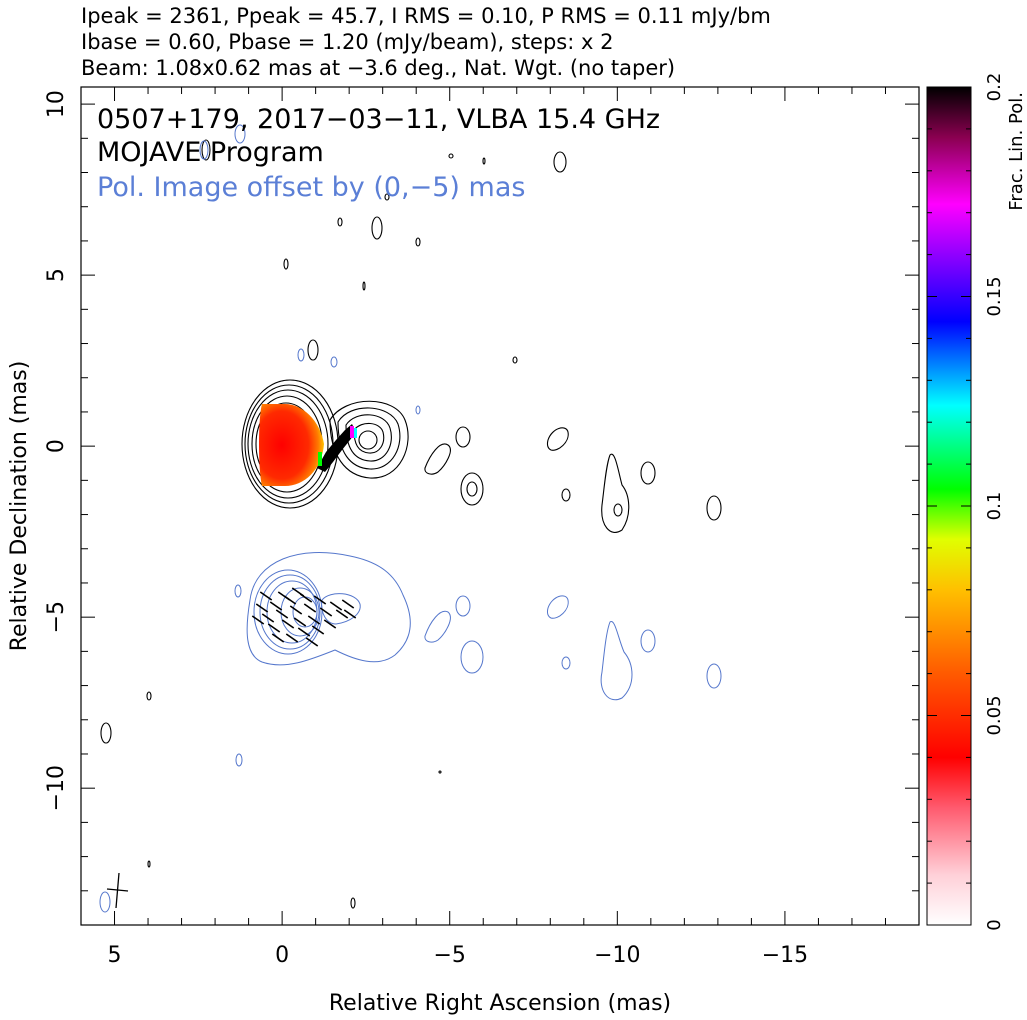  What do you see at coordinates (308, 445) in the screenshot?
I see `fractional-pol-map` at bounding box center [308, 445].